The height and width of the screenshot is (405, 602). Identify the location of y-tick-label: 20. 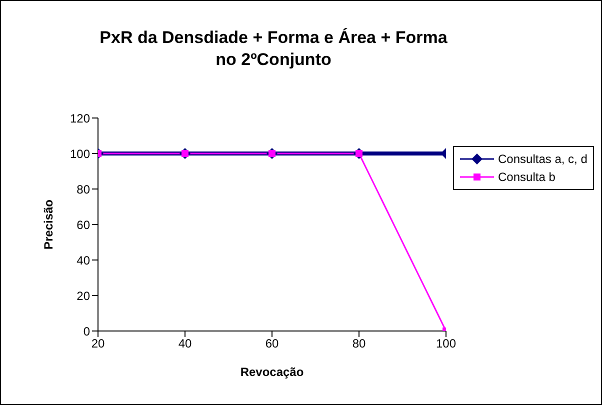
(83, 295).